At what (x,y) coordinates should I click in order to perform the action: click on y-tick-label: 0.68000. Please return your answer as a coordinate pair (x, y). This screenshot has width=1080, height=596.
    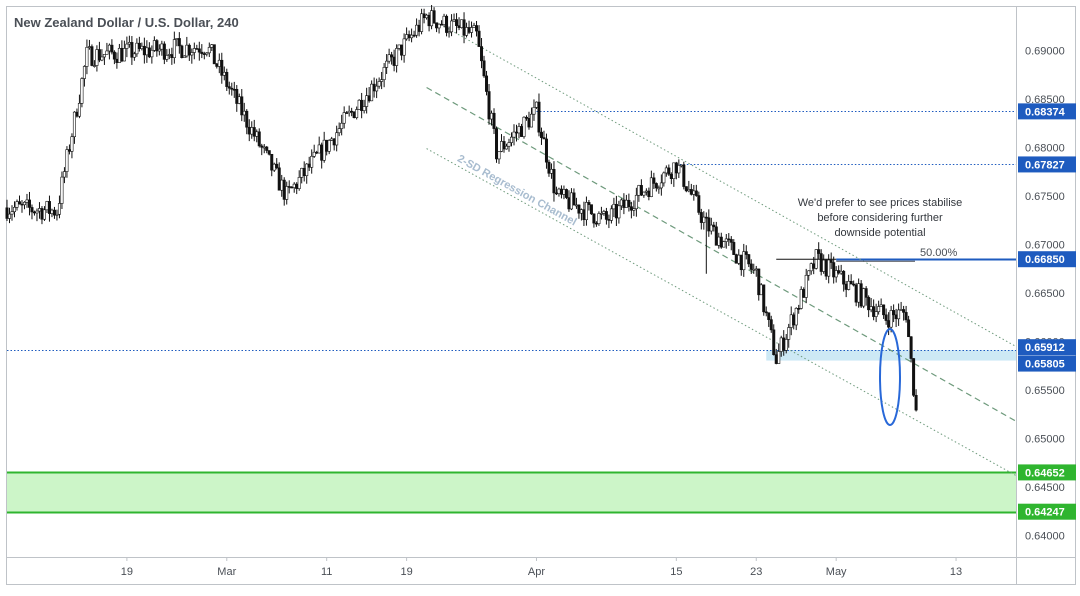
    Looking at the image, I should click on (1045, 149).